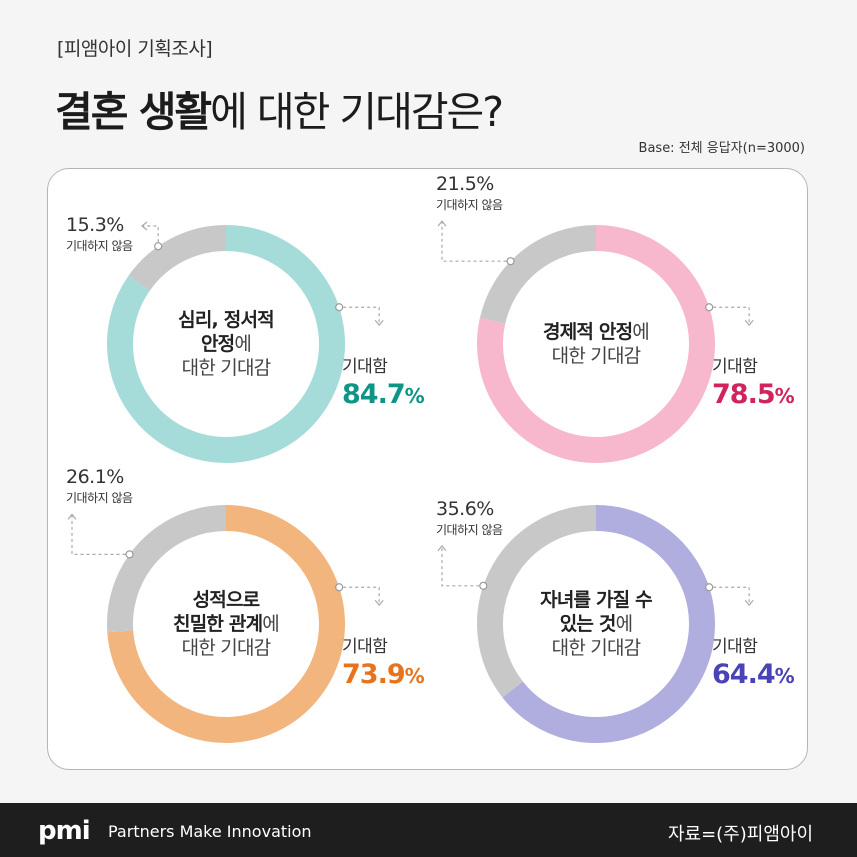  I want to click on center-strong: 성적으로, so click(226, 600).